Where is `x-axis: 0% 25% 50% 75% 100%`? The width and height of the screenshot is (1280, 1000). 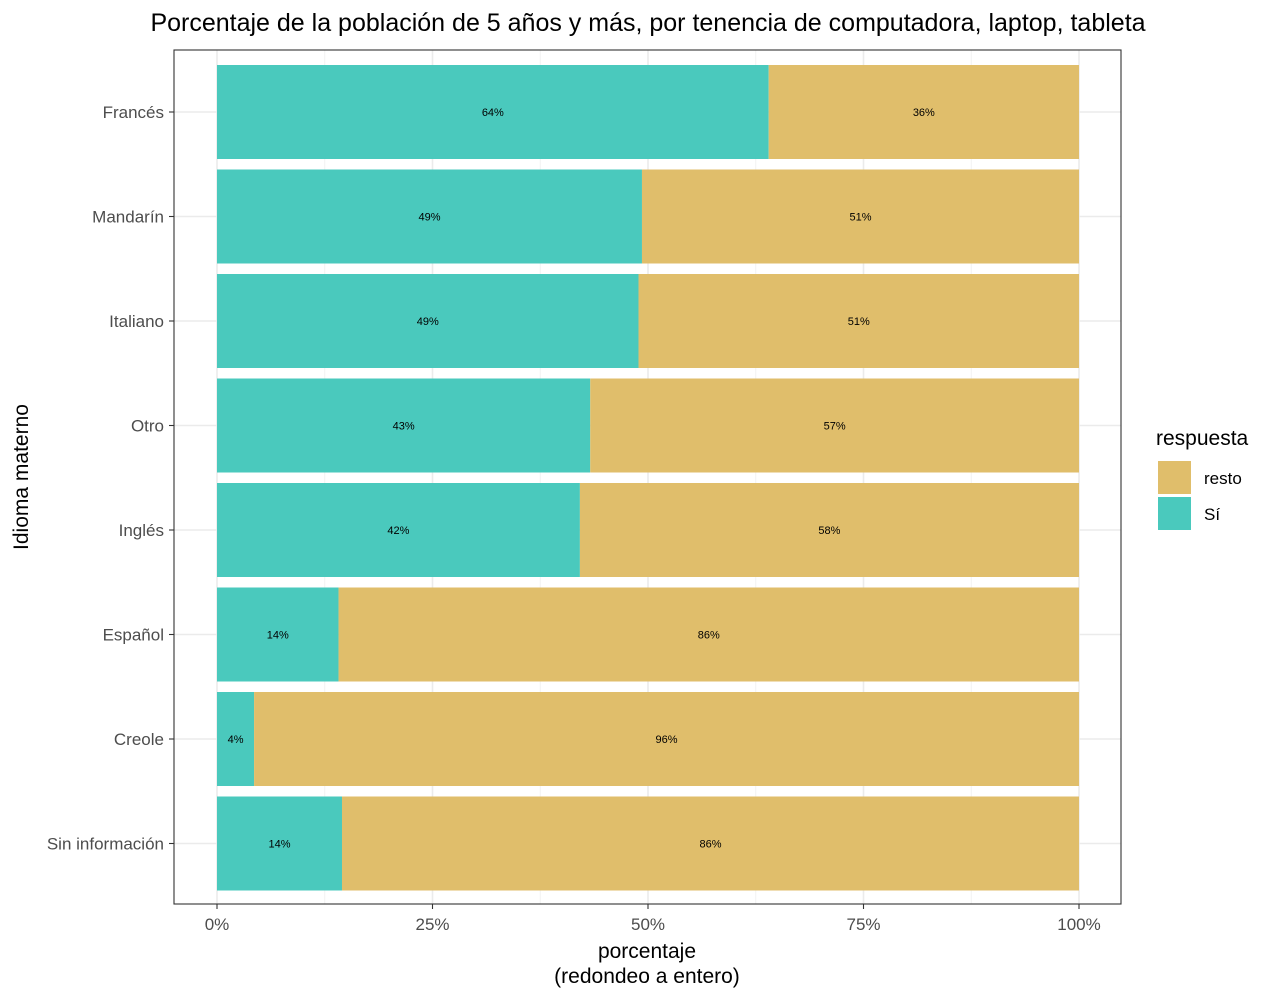 x-axis: 0% 25% 50% 75% 100% is located at coordinates (653, 919).